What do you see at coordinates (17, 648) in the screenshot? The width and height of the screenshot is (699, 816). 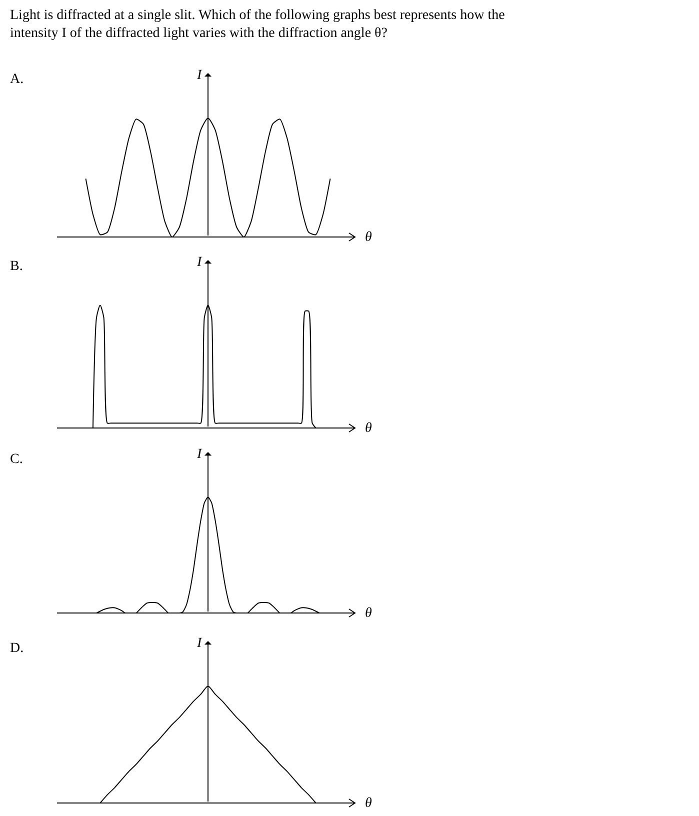 I see `chart-title: D.` at bounding box center [17, 648].